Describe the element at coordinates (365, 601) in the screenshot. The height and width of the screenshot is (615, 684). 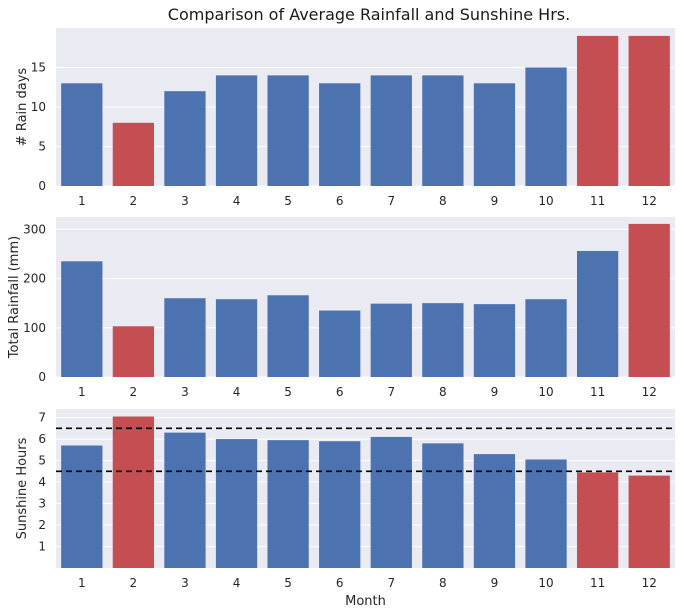
I see `x-axis-label: Month` at that location.